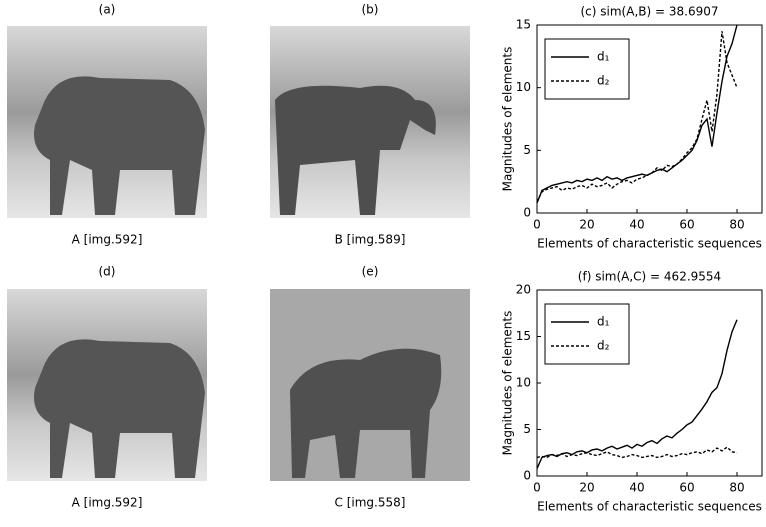 This screenshot has height=527, width=766. I want to click on panel-label: (a), so click(107, 10).